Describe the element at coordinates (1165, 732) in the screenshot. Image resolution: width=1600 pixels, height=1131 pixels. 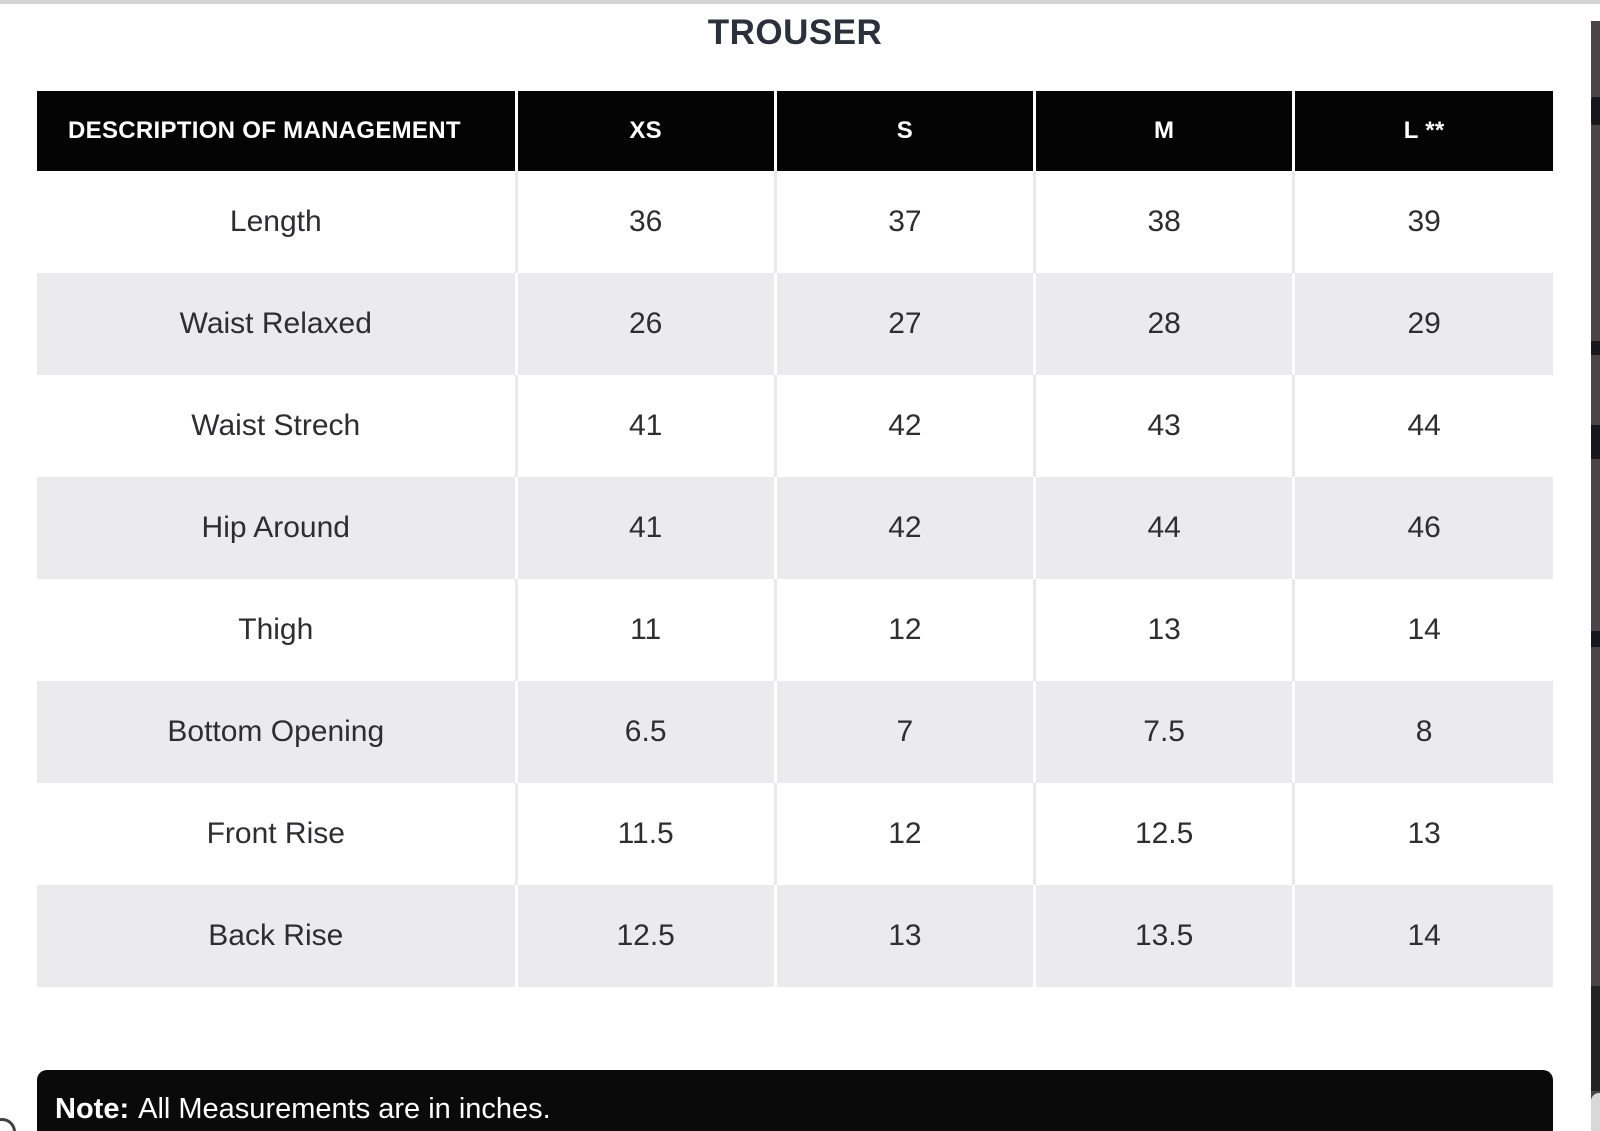
I see `measurement-value-cell: 7.5` at that location.